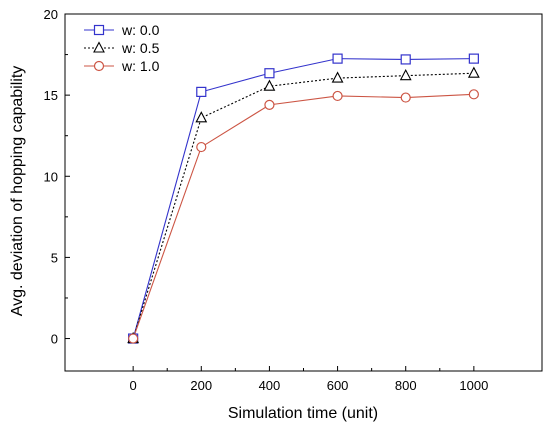 This screenshot has height=430, width=550. Describe the element at coordinates (473, 385) in the screenshot. I see `x-tick-label-5: 1000` at that location.